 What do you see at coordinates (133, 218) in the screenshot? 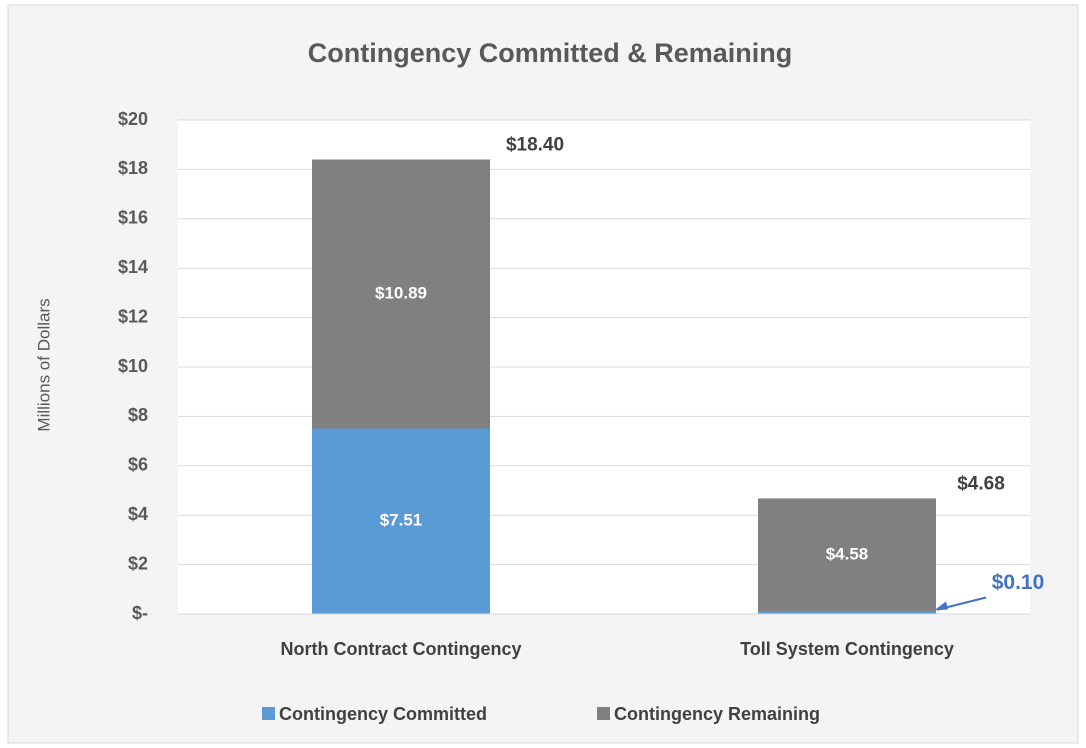
I see `y-tick-label: $16` at bounding box center [133, 218].